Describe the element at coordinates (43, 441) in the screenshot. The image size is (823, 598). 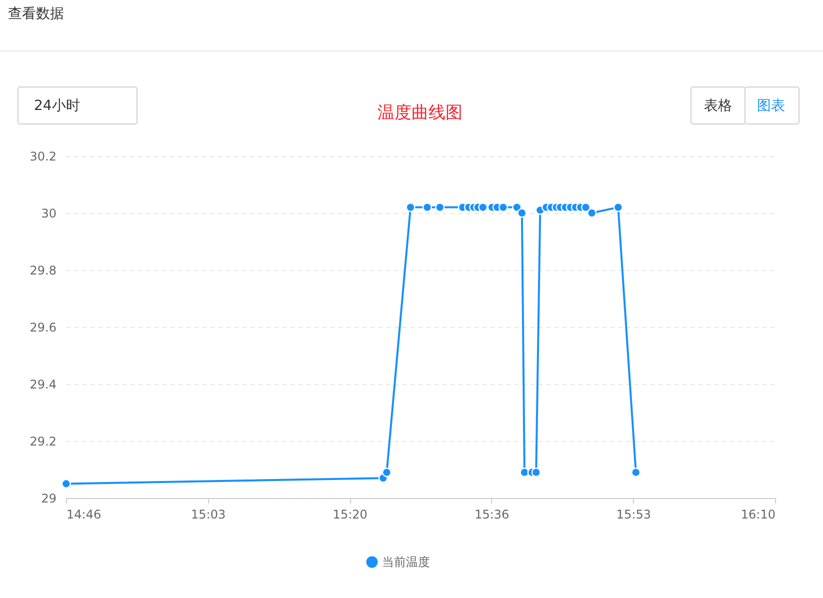
I see `y-tick-label: 29.2` at that location.